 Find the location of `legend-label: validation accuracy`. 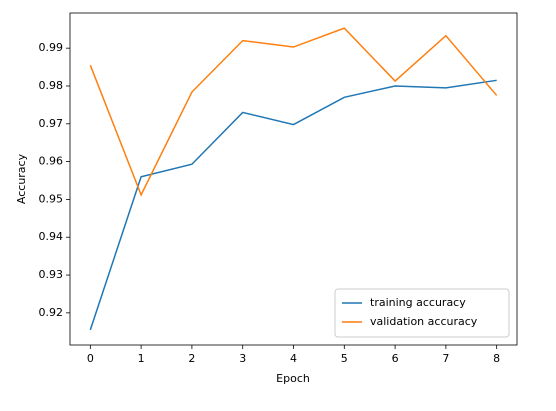

legend-label: validation accuracy is located at coordinates (424, 321).